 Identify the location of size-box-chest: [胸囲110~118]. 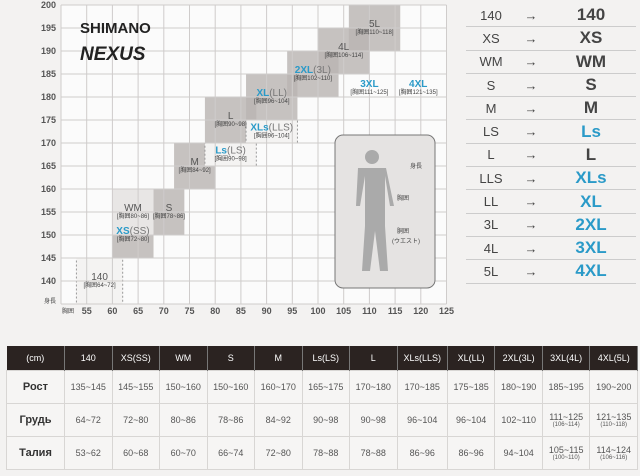
(375, 32).